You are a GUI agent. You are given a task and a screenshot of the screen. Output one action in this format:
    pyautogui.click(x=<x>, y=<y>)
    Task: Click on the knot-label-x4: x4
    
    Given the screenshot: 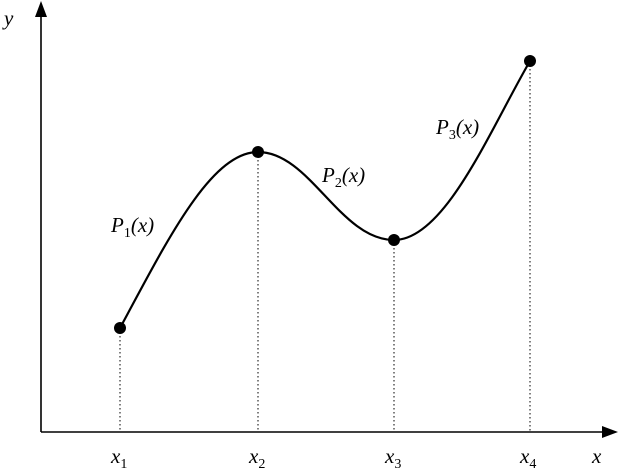 What is the action you would take?
    pyautogui.click(x=527, y=457)
    